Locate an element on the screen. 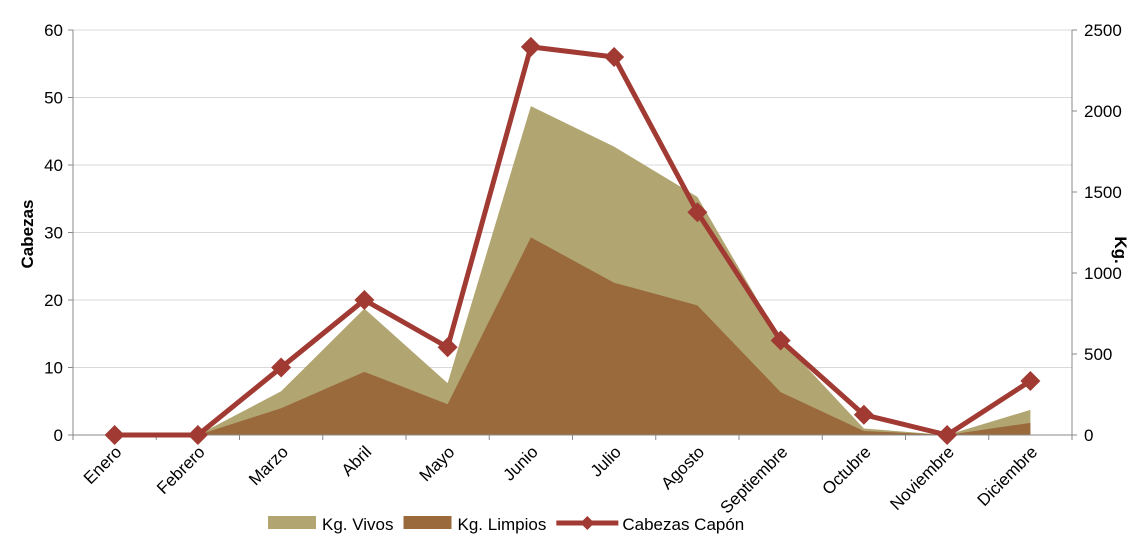  x-tick-label: Septiembre is located at coordinates (754, 479).